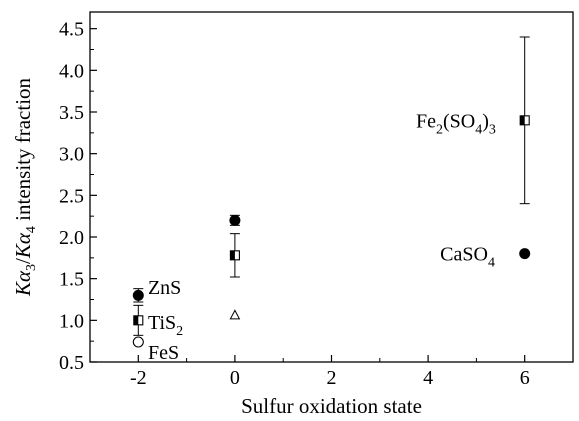 This screenshot has width=579, height=421. Describe the element at coordinates (31, 229) in the screenshot. I see `y-label-sub2: 4` at that location.